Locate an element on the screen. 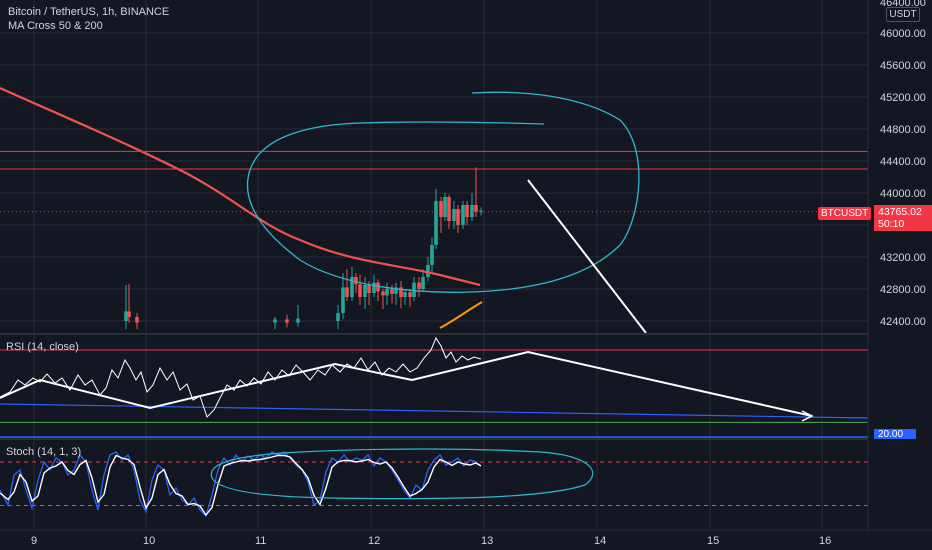  symbol-legend: Bitcoin / TetherUS, 1h, BINANCE is located at coordinates (88, 12).